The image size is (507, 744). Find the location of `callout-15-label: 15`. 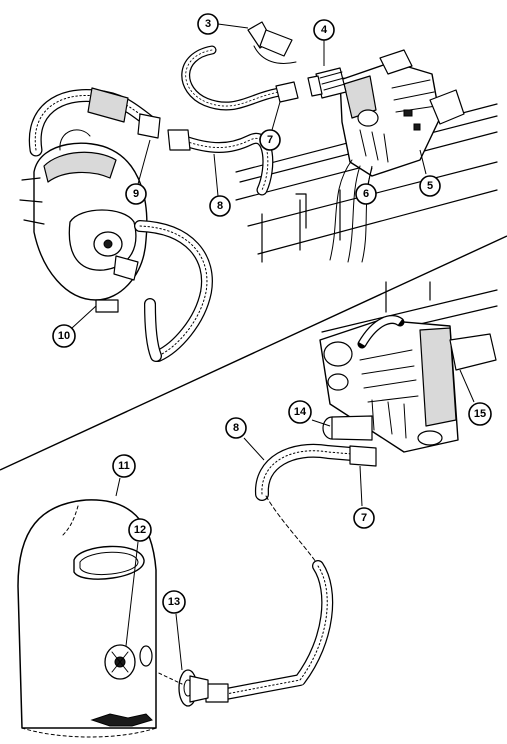

callout-15-label: 15 is located at coordinates (480, 414).